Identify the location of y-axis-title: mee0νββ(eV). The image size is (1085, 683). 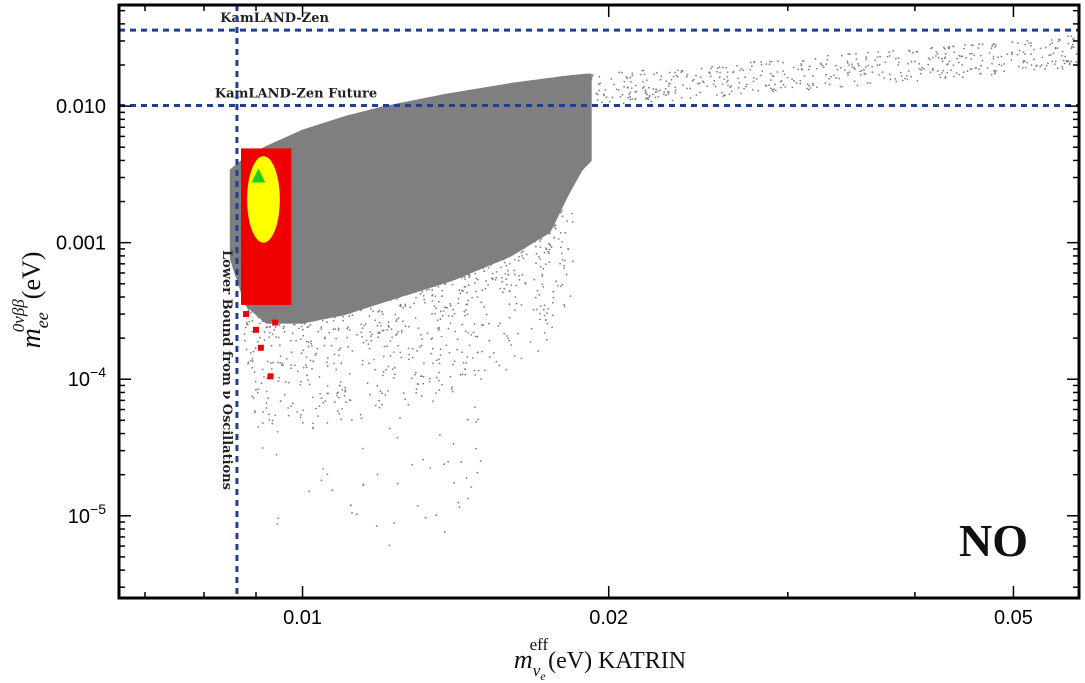
(30, 300).